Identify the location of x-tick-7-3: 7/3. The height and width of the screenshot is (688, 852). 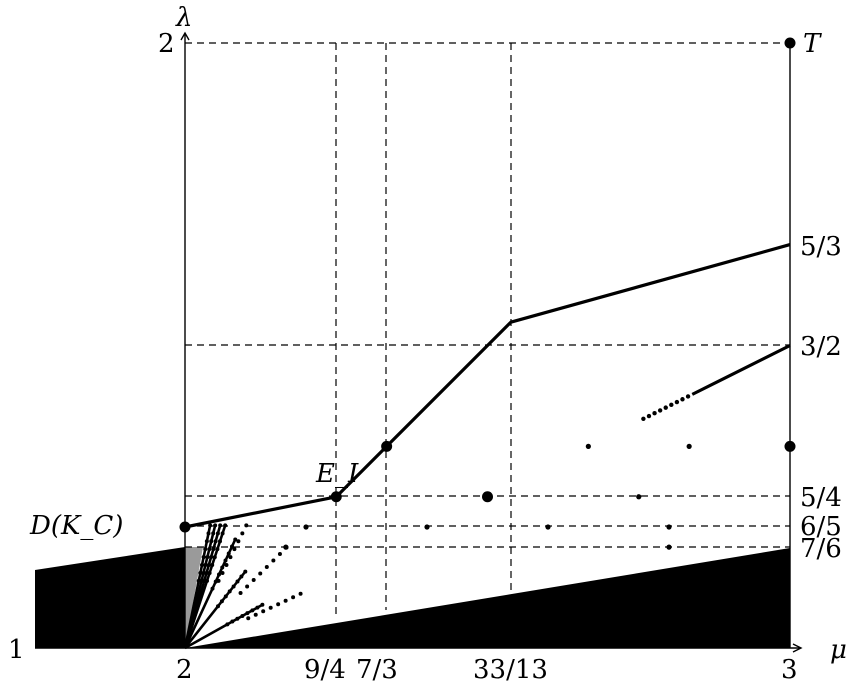
(377, 670).